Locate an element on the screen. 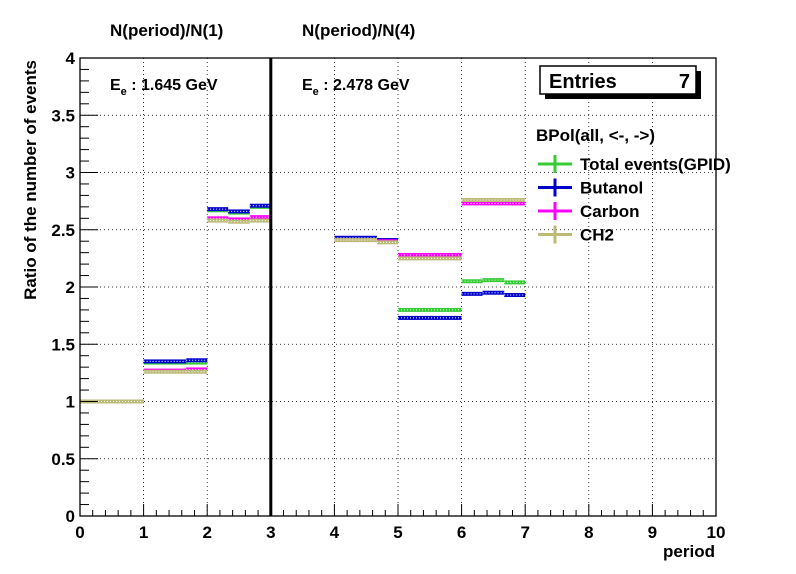 This screenshot has height=574, width=796. stats-entries-label: Entries is located at coordinates (583, 82).